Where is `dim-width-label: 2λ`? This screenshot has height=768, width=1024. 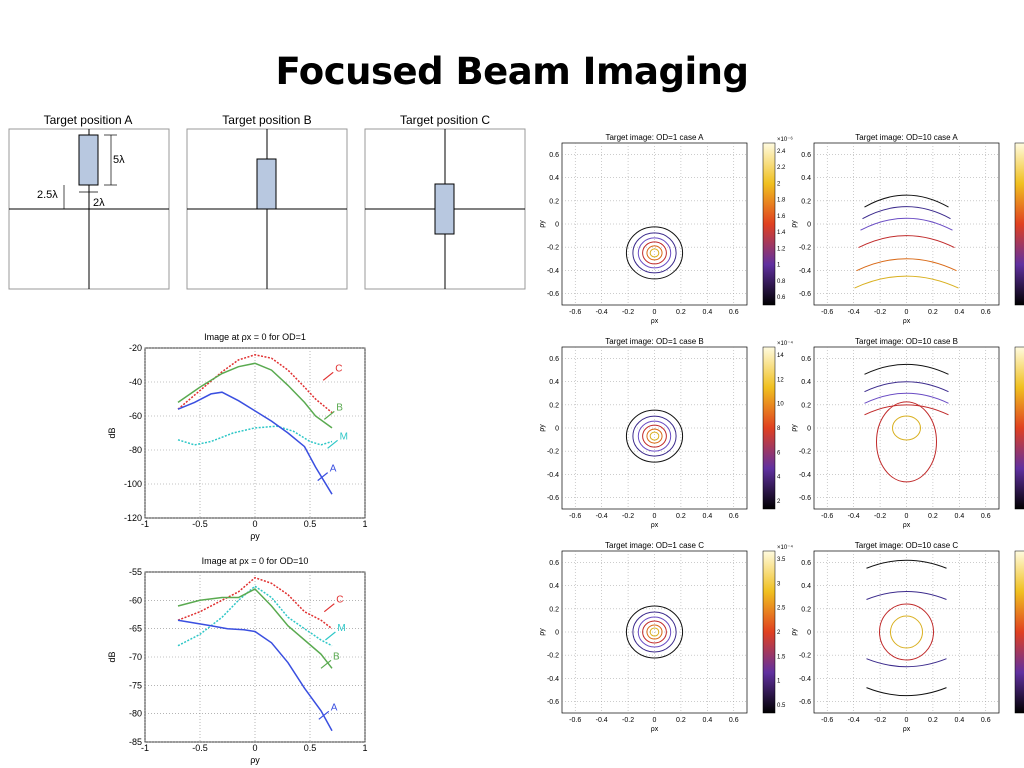 dim-width-label: 2λ is located at coordinates (99, 203).